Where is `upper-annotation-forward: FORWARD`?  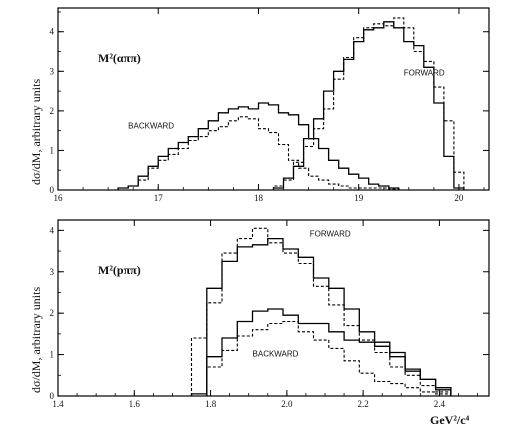
upper-annotation-forward: FORWARD is located at coordinates (424, 72).